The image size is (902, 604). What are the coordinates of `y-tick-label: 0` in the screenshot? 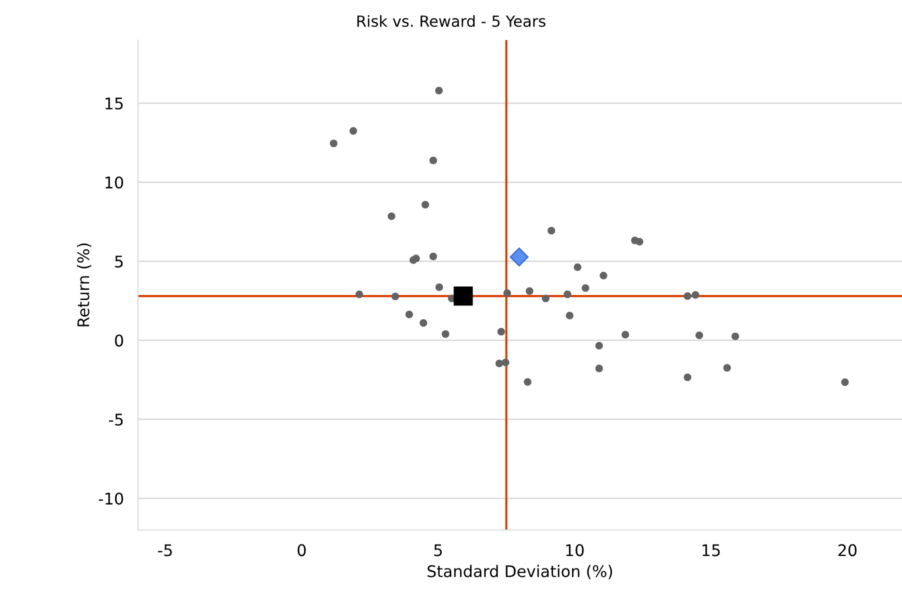 It's located at (119, 340).